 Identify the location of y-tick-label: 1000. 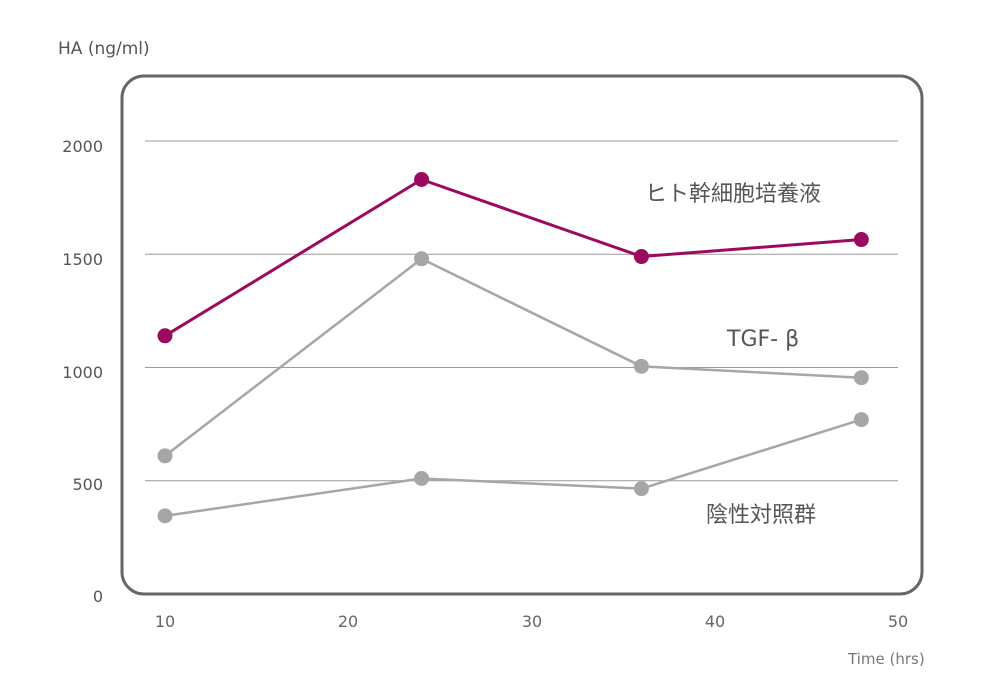
(82, 372).